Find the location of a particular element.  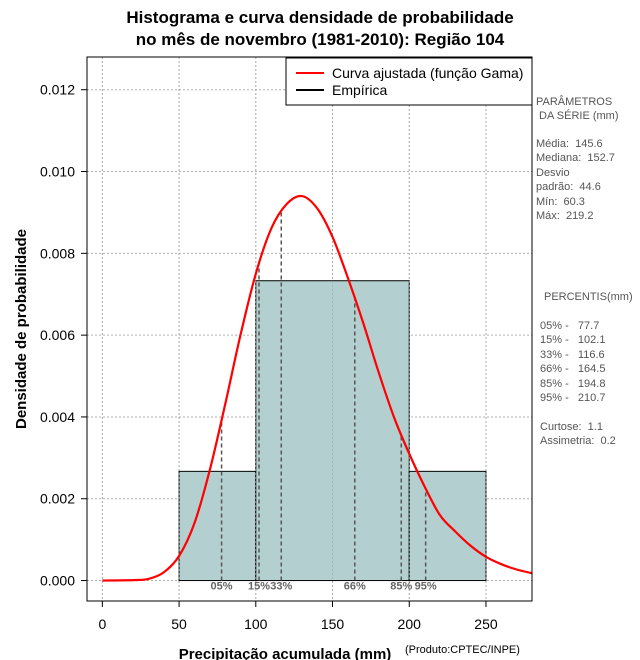

param-sd-label: Desvio is located at coordinates (553, 172).